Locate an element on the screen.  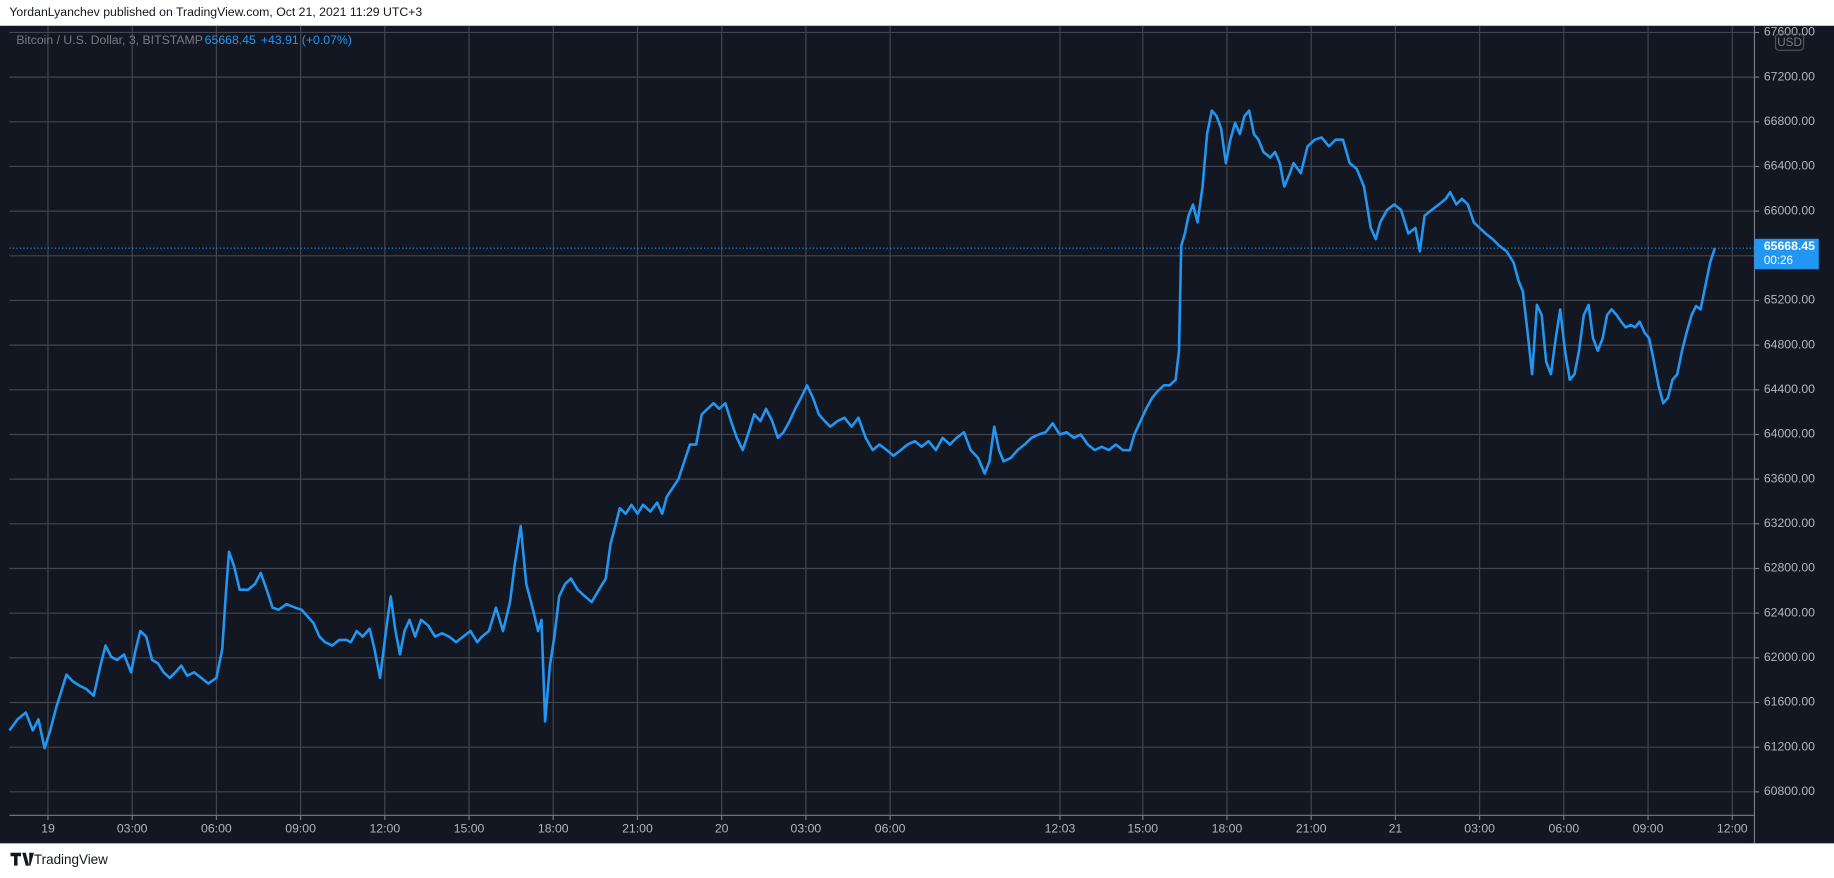
logo-icon is located at coordinates (22, 859).